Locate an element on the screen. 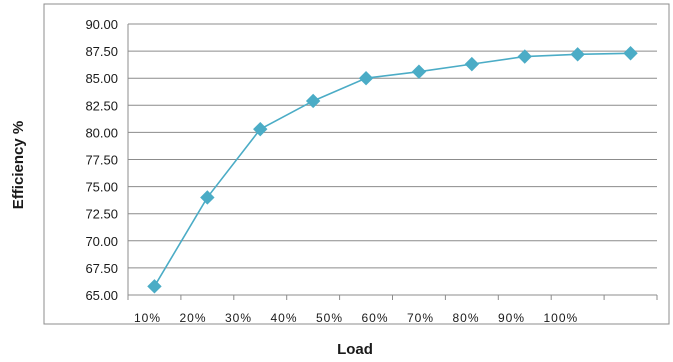 Image resolution: width=673 pixels, height=362 pixels. y-tick-label: 90.00 is located at coordinates (101, 24).